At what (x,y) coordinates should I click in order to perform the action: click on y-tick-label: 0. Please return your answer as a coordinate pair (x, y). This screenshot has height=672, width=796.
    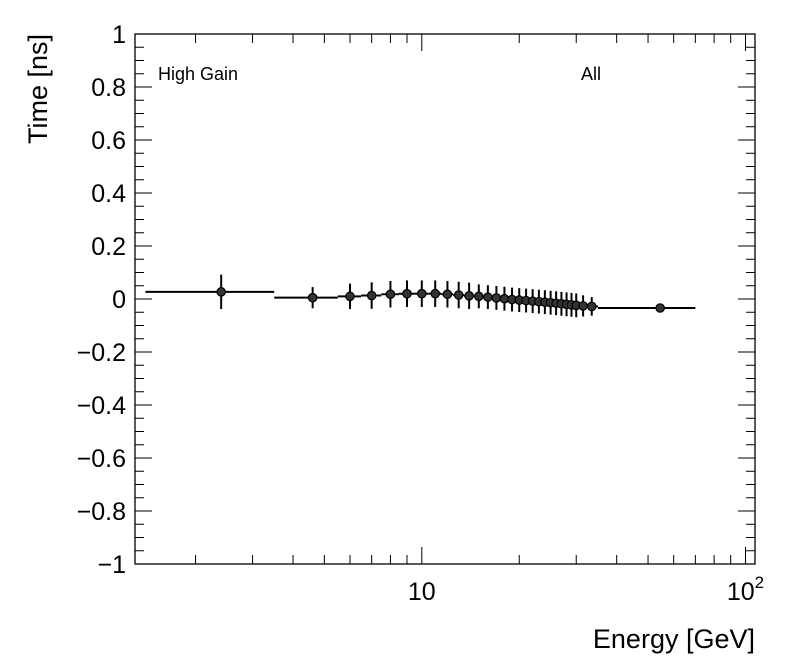
    Looking at the image, I should click on (119, 300).